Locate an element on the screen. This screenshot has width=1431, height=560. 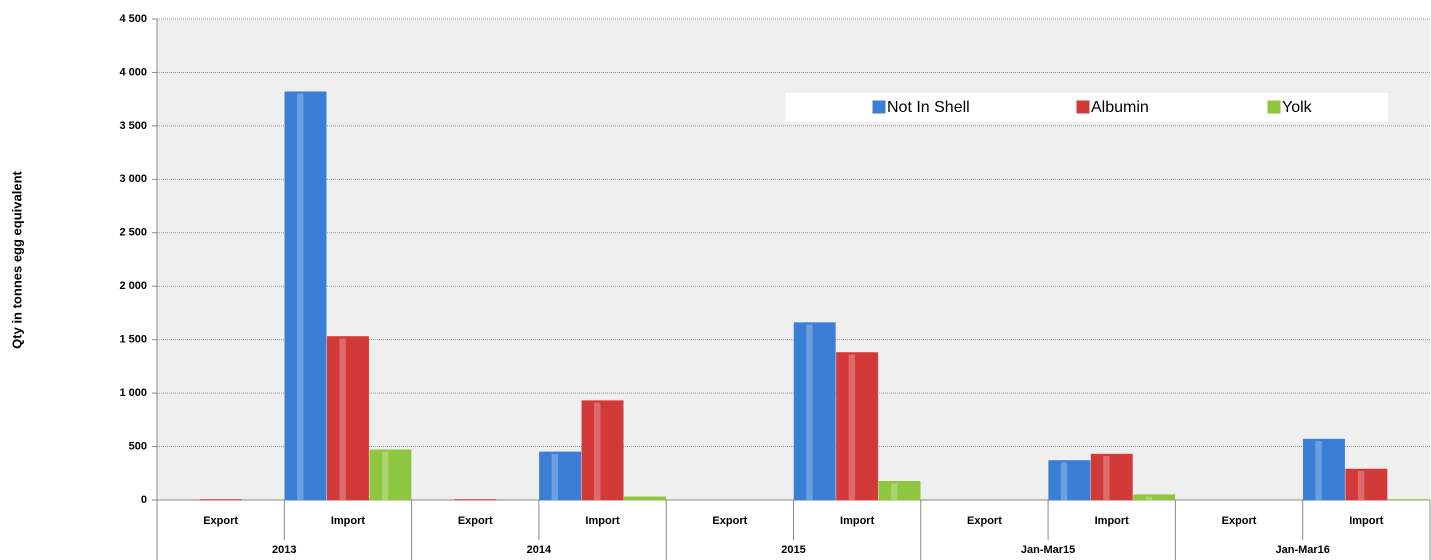
group-label: 2013 is located at coordinates (284, 550).